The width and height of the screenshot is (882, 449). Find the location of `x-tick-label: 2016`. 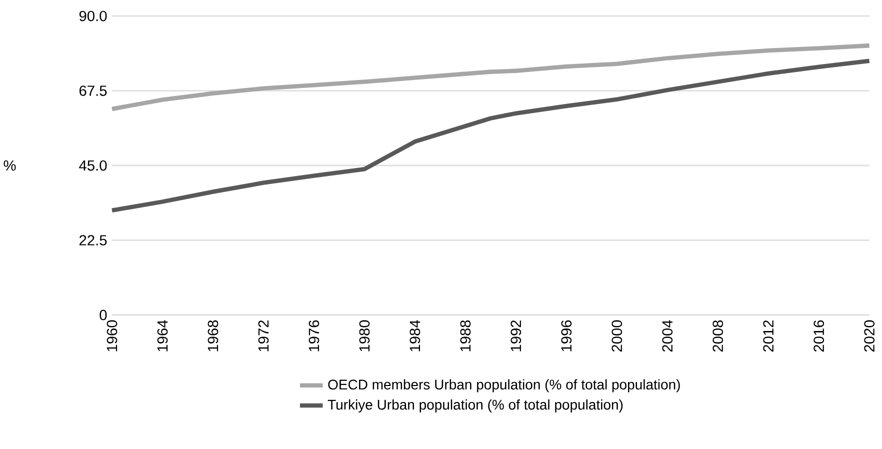

x-tick-label: 2016 is located at coordinates (819, 336).